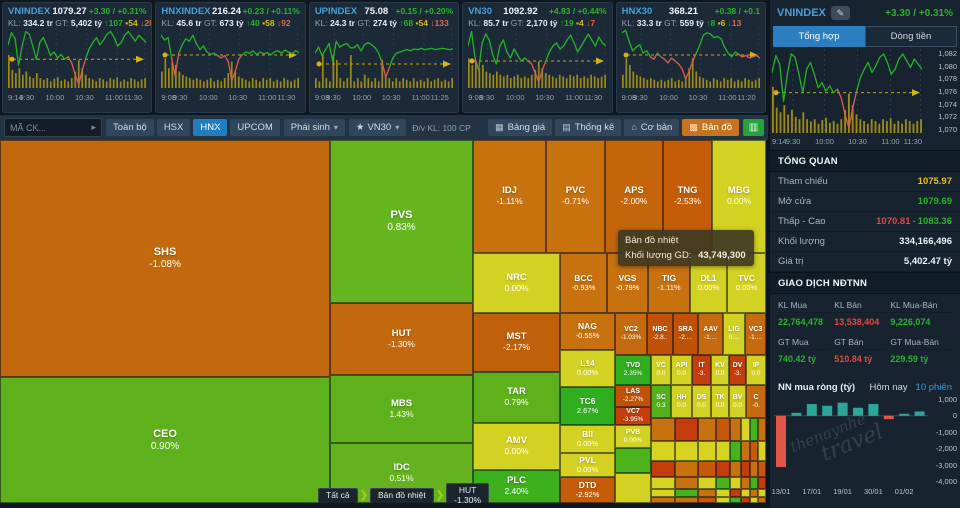 Image resolution: width=960 pixels, height=508 pixels. What do you see at coordinates (756, 401) in the screenshot?
I see `treemap-cell-C: C -0.` at bounding box center [756, 401].